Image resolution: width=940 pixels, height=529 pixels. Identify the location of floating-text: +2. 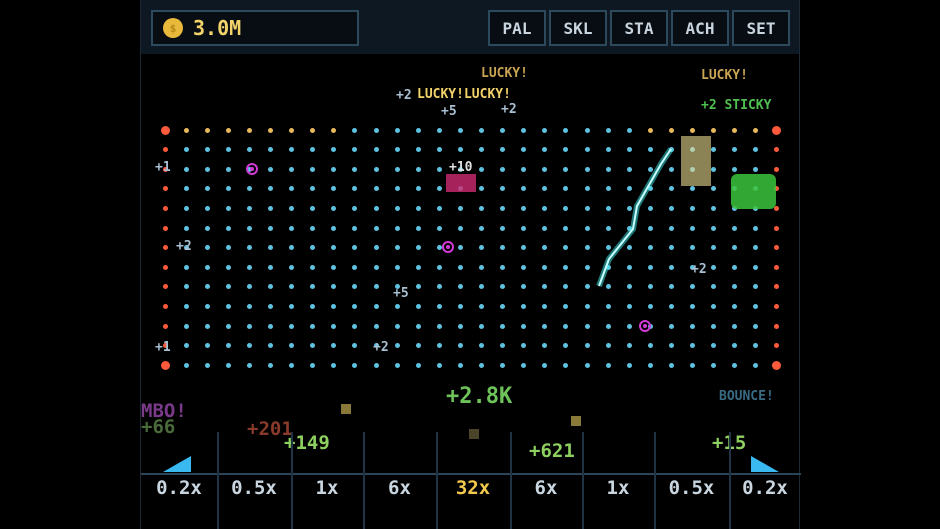
(404, 95).